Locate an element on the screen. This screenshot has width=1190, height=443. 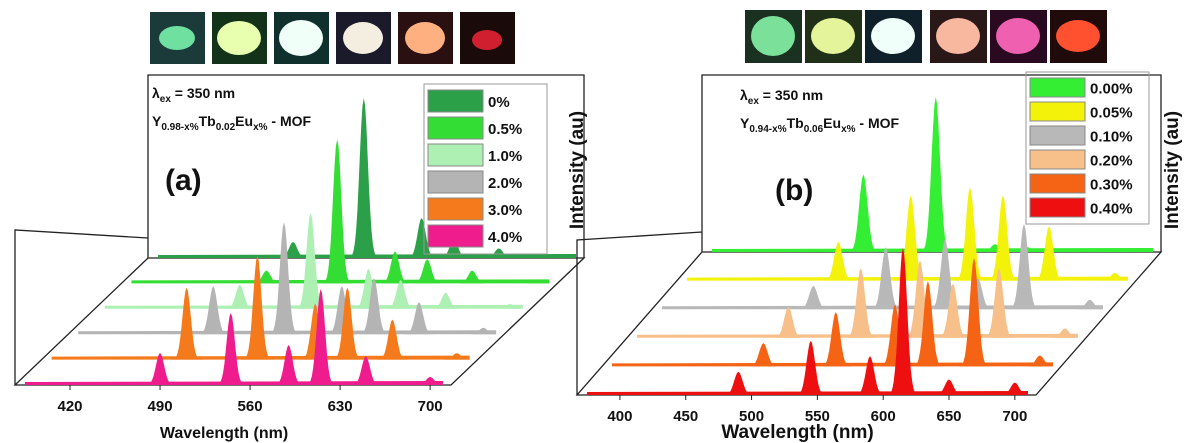
formula: Y0.98-x%Tb0.02Eux% - MOF is located at coordinates (232, 123).